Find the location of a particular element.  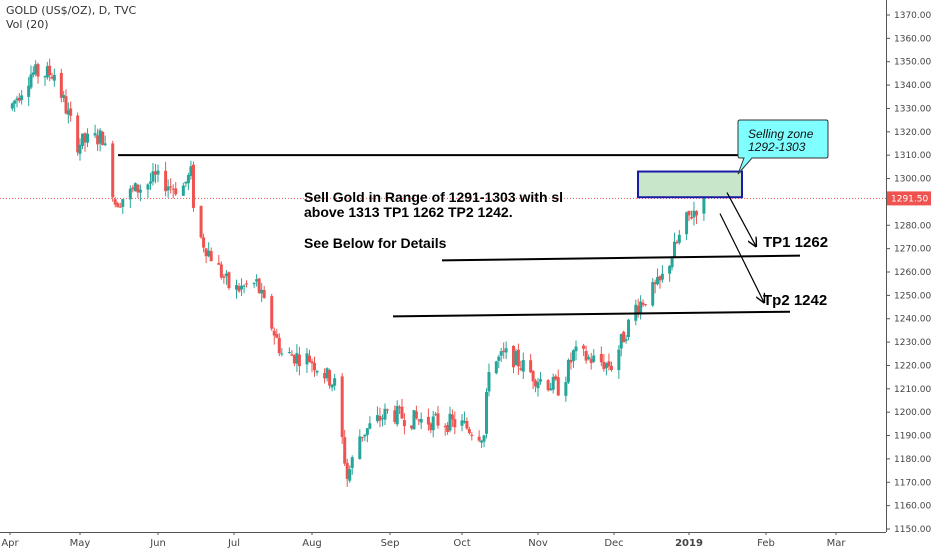

price-tick-label: 1150.00 is located at coordinates (912, 530).